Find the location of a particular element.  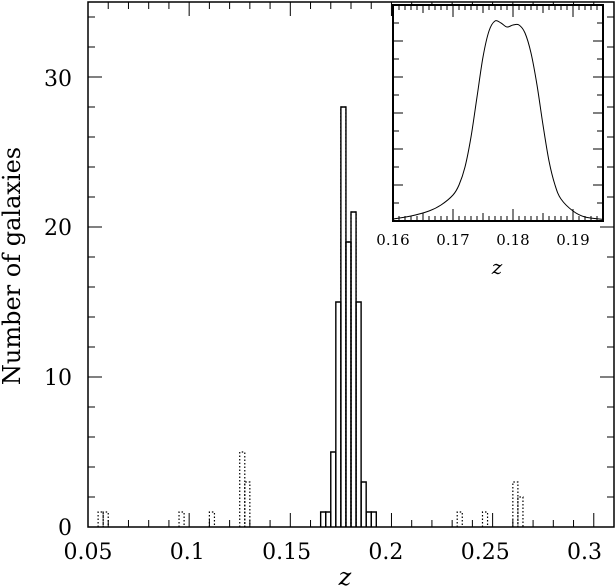

inset-x-tick-label: 0.19 is located at coordinates (572, 240).